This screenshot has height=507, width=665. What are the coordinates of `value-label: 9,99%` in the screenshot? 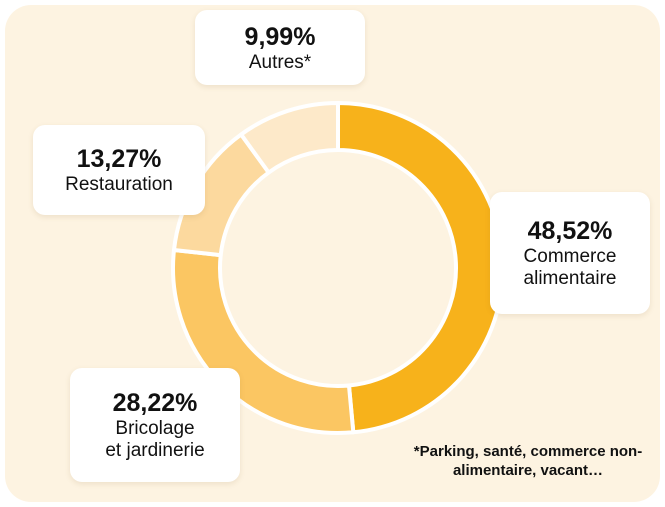 It's located at (280, 36).